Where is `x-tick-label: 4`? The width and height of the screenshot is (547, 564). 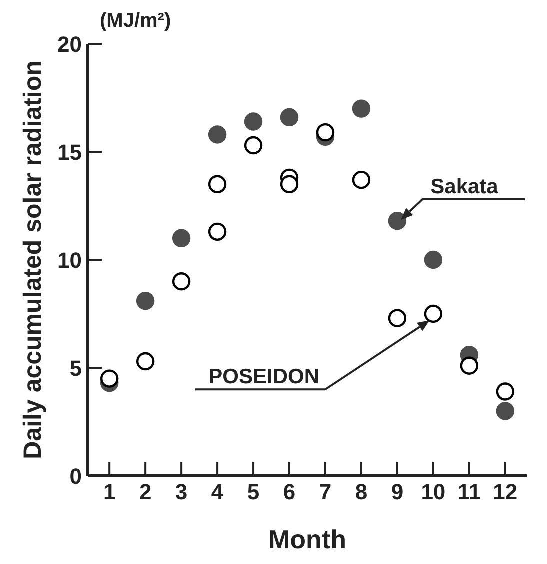
x-tick-label: 4 is located at coordinates (217, 492).